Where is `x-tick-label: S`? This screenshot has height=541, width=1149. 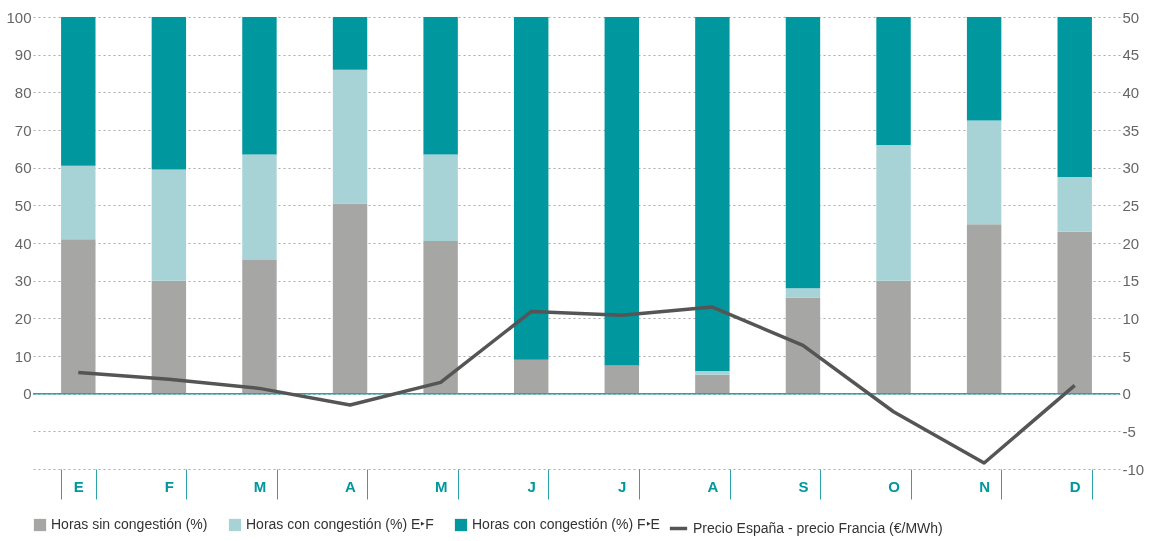 x-tick-label: S is located at coordinates (803, 486).